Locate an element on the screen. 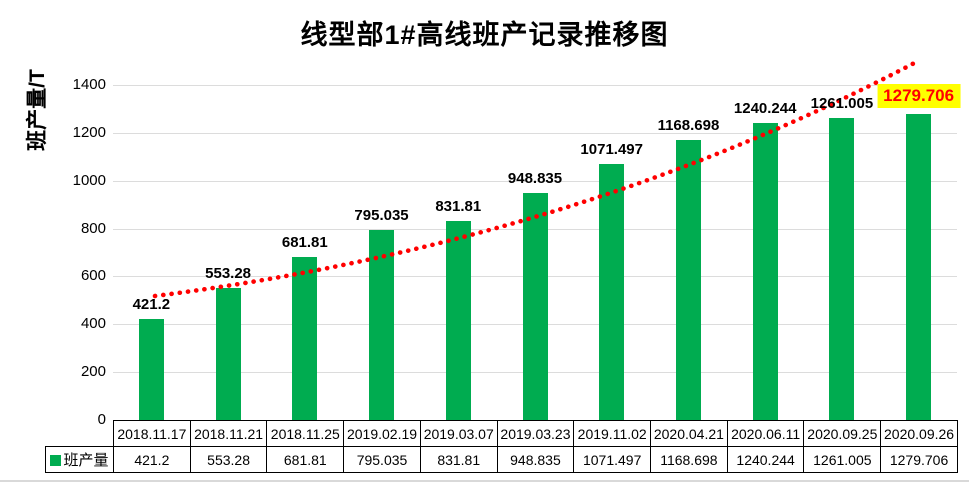  table-date-cell: 2020.09.25 is located at coordinates (842, 433).